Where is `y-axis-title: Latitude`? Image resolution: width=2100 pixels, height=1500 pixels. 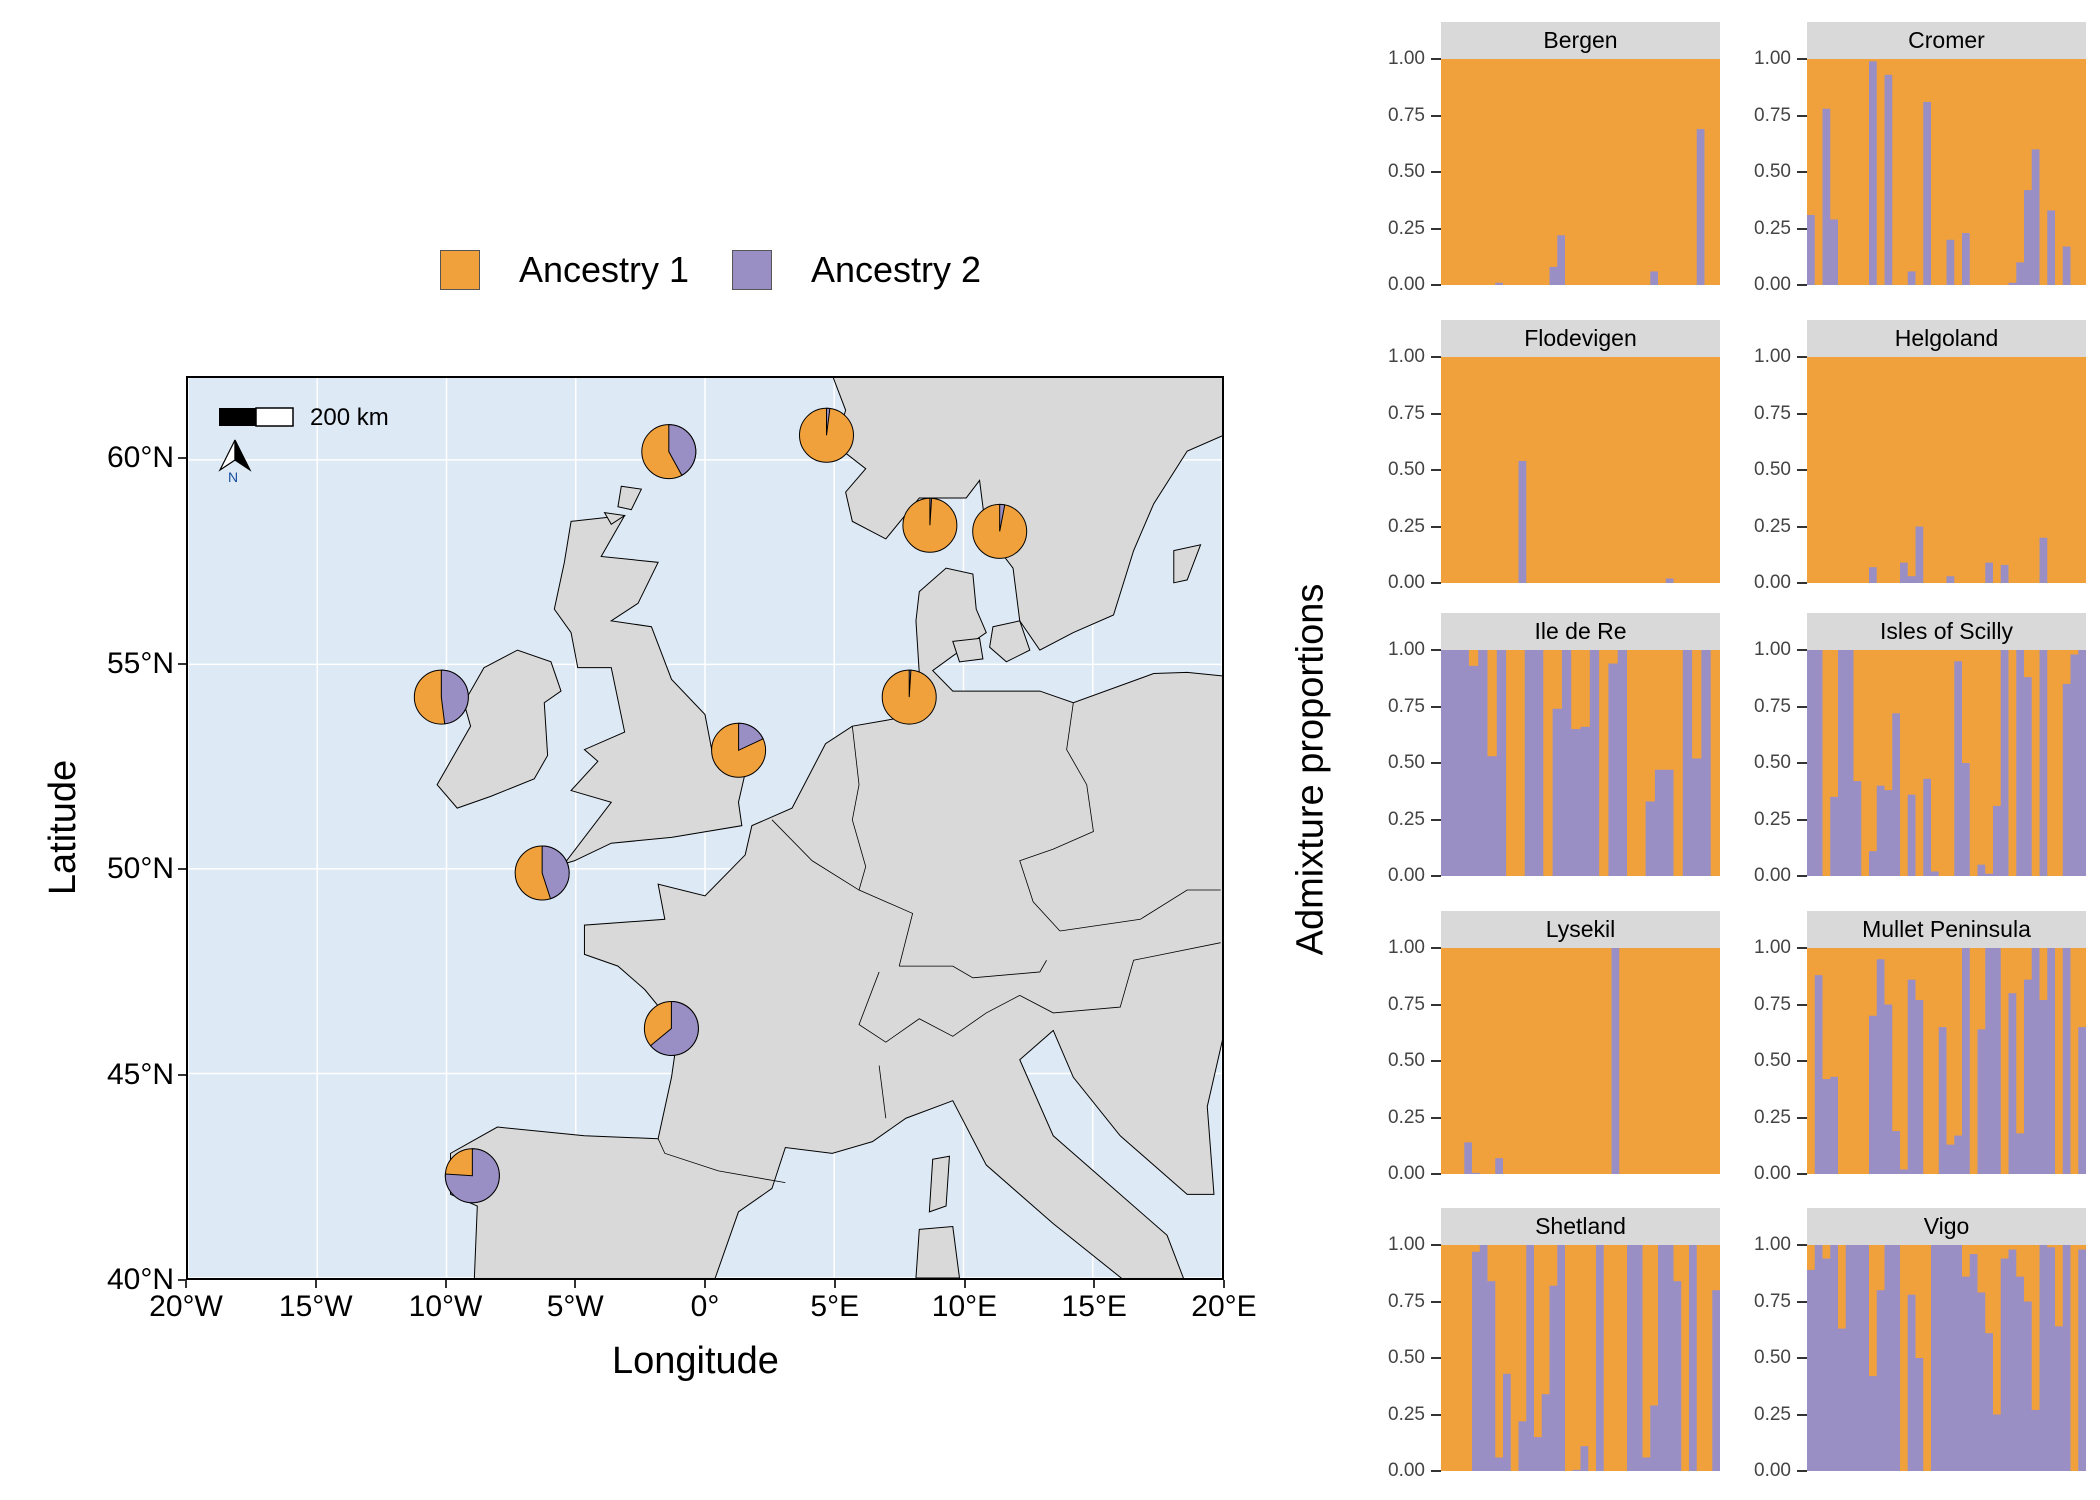
y-axis-title: Latitude is located at coordinates (63, 827).